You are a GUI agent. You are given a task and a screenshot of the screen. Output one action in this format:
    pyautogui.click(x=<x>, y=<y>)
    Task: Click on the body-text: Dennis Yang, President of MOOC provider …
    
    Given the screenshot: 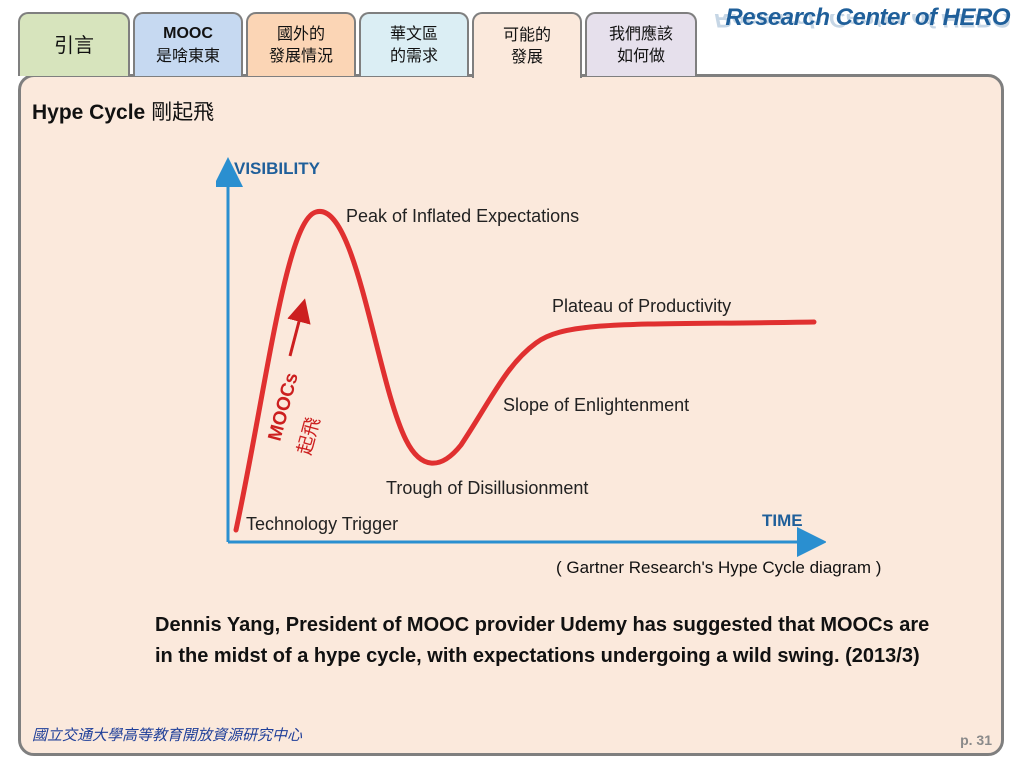 What is the action you would take?
    pyautogui.click(x=542, y=640)
    